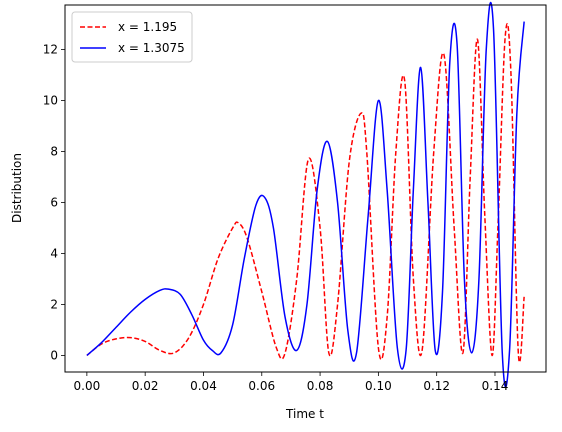 Image resolution: width=562 pixels, height=432 pixels. Describe the element at coordinates (17, 188) in the screenshot. I see `y-axis-label: Distribution` at that location.